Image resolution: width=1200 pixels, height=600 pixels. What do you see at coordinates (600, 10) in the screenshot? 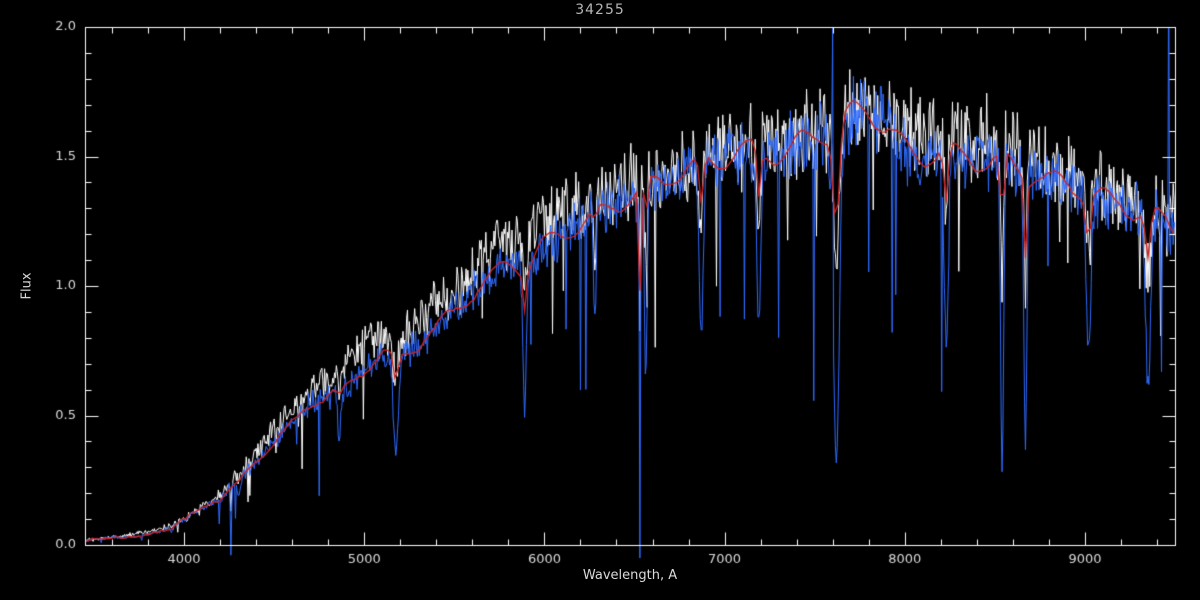
I see `chart-title: 34255` at bounding box center [600, 10].